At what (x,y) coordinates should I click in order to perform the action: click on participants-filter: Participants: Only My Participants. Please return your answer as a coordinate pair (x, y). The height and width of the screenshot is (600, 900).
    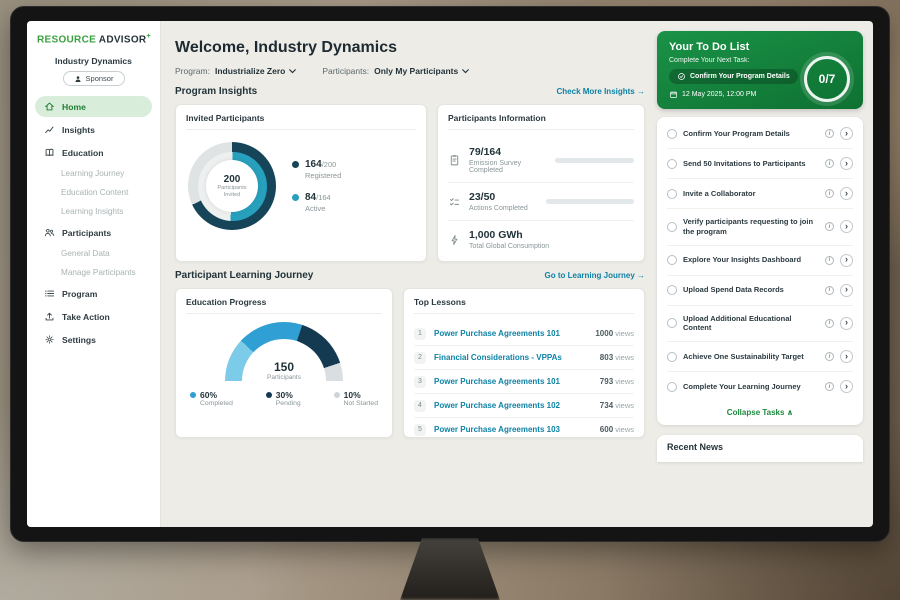
    Looking at the image, I should click on (396, 71).